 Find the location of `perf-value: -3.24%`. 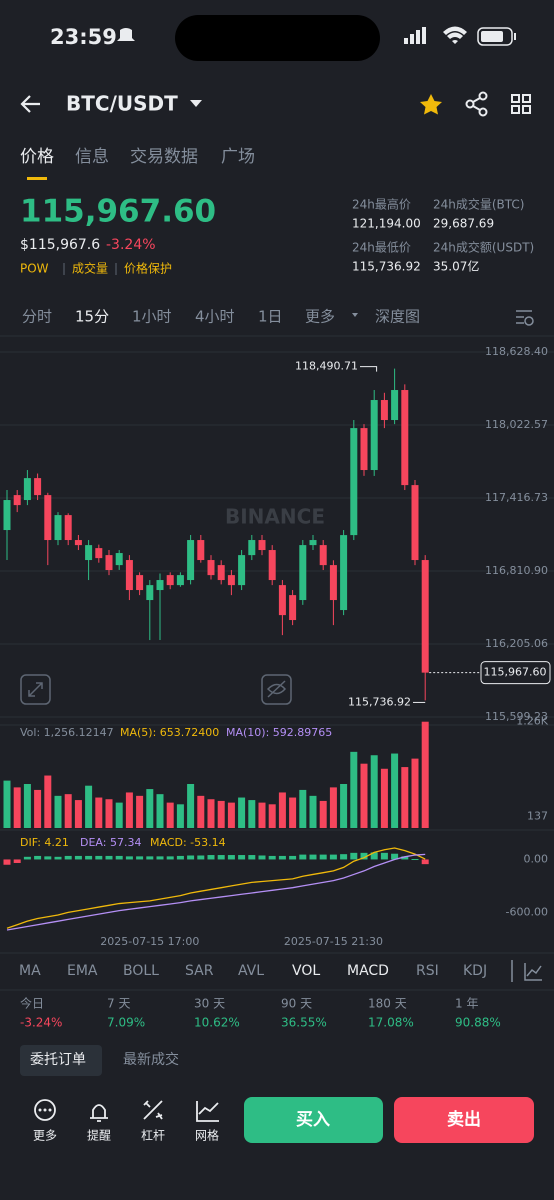

perf-value: -3.24% is located at coordinates (41, 1023).